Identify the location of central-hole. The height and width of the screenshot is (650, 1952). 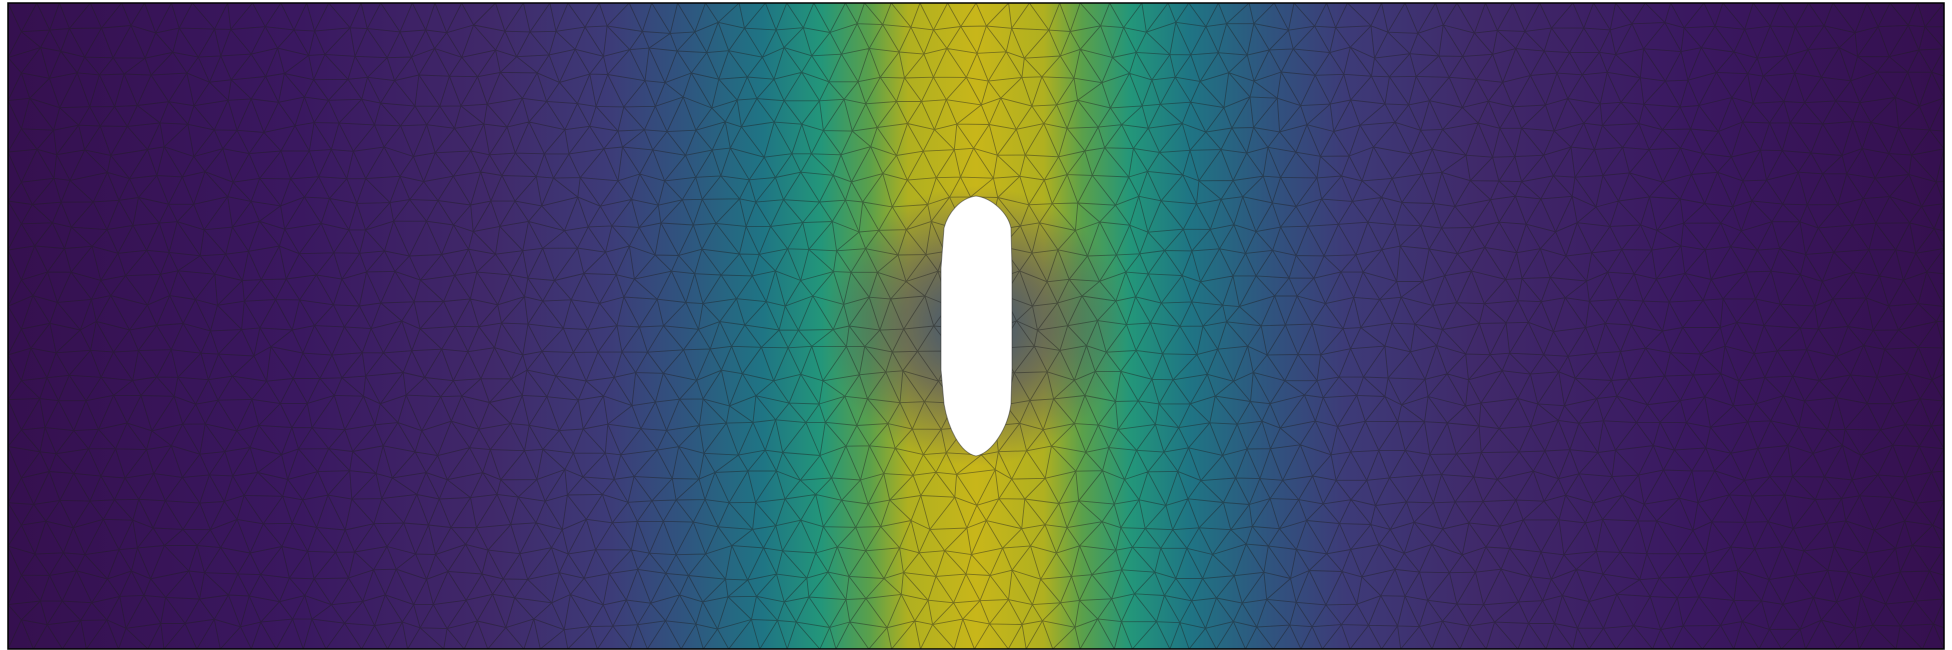
(976, 326).